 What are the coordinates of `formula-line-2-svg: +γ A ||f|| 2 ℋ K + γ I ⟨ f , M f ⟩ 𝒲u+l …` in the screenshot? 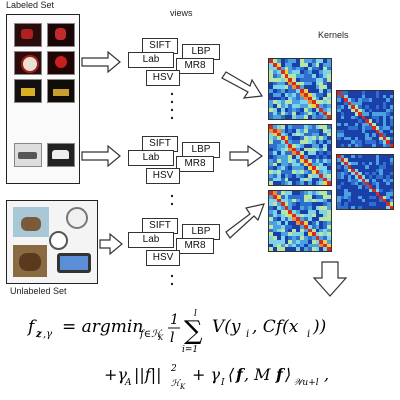 It's located at (216, 377).